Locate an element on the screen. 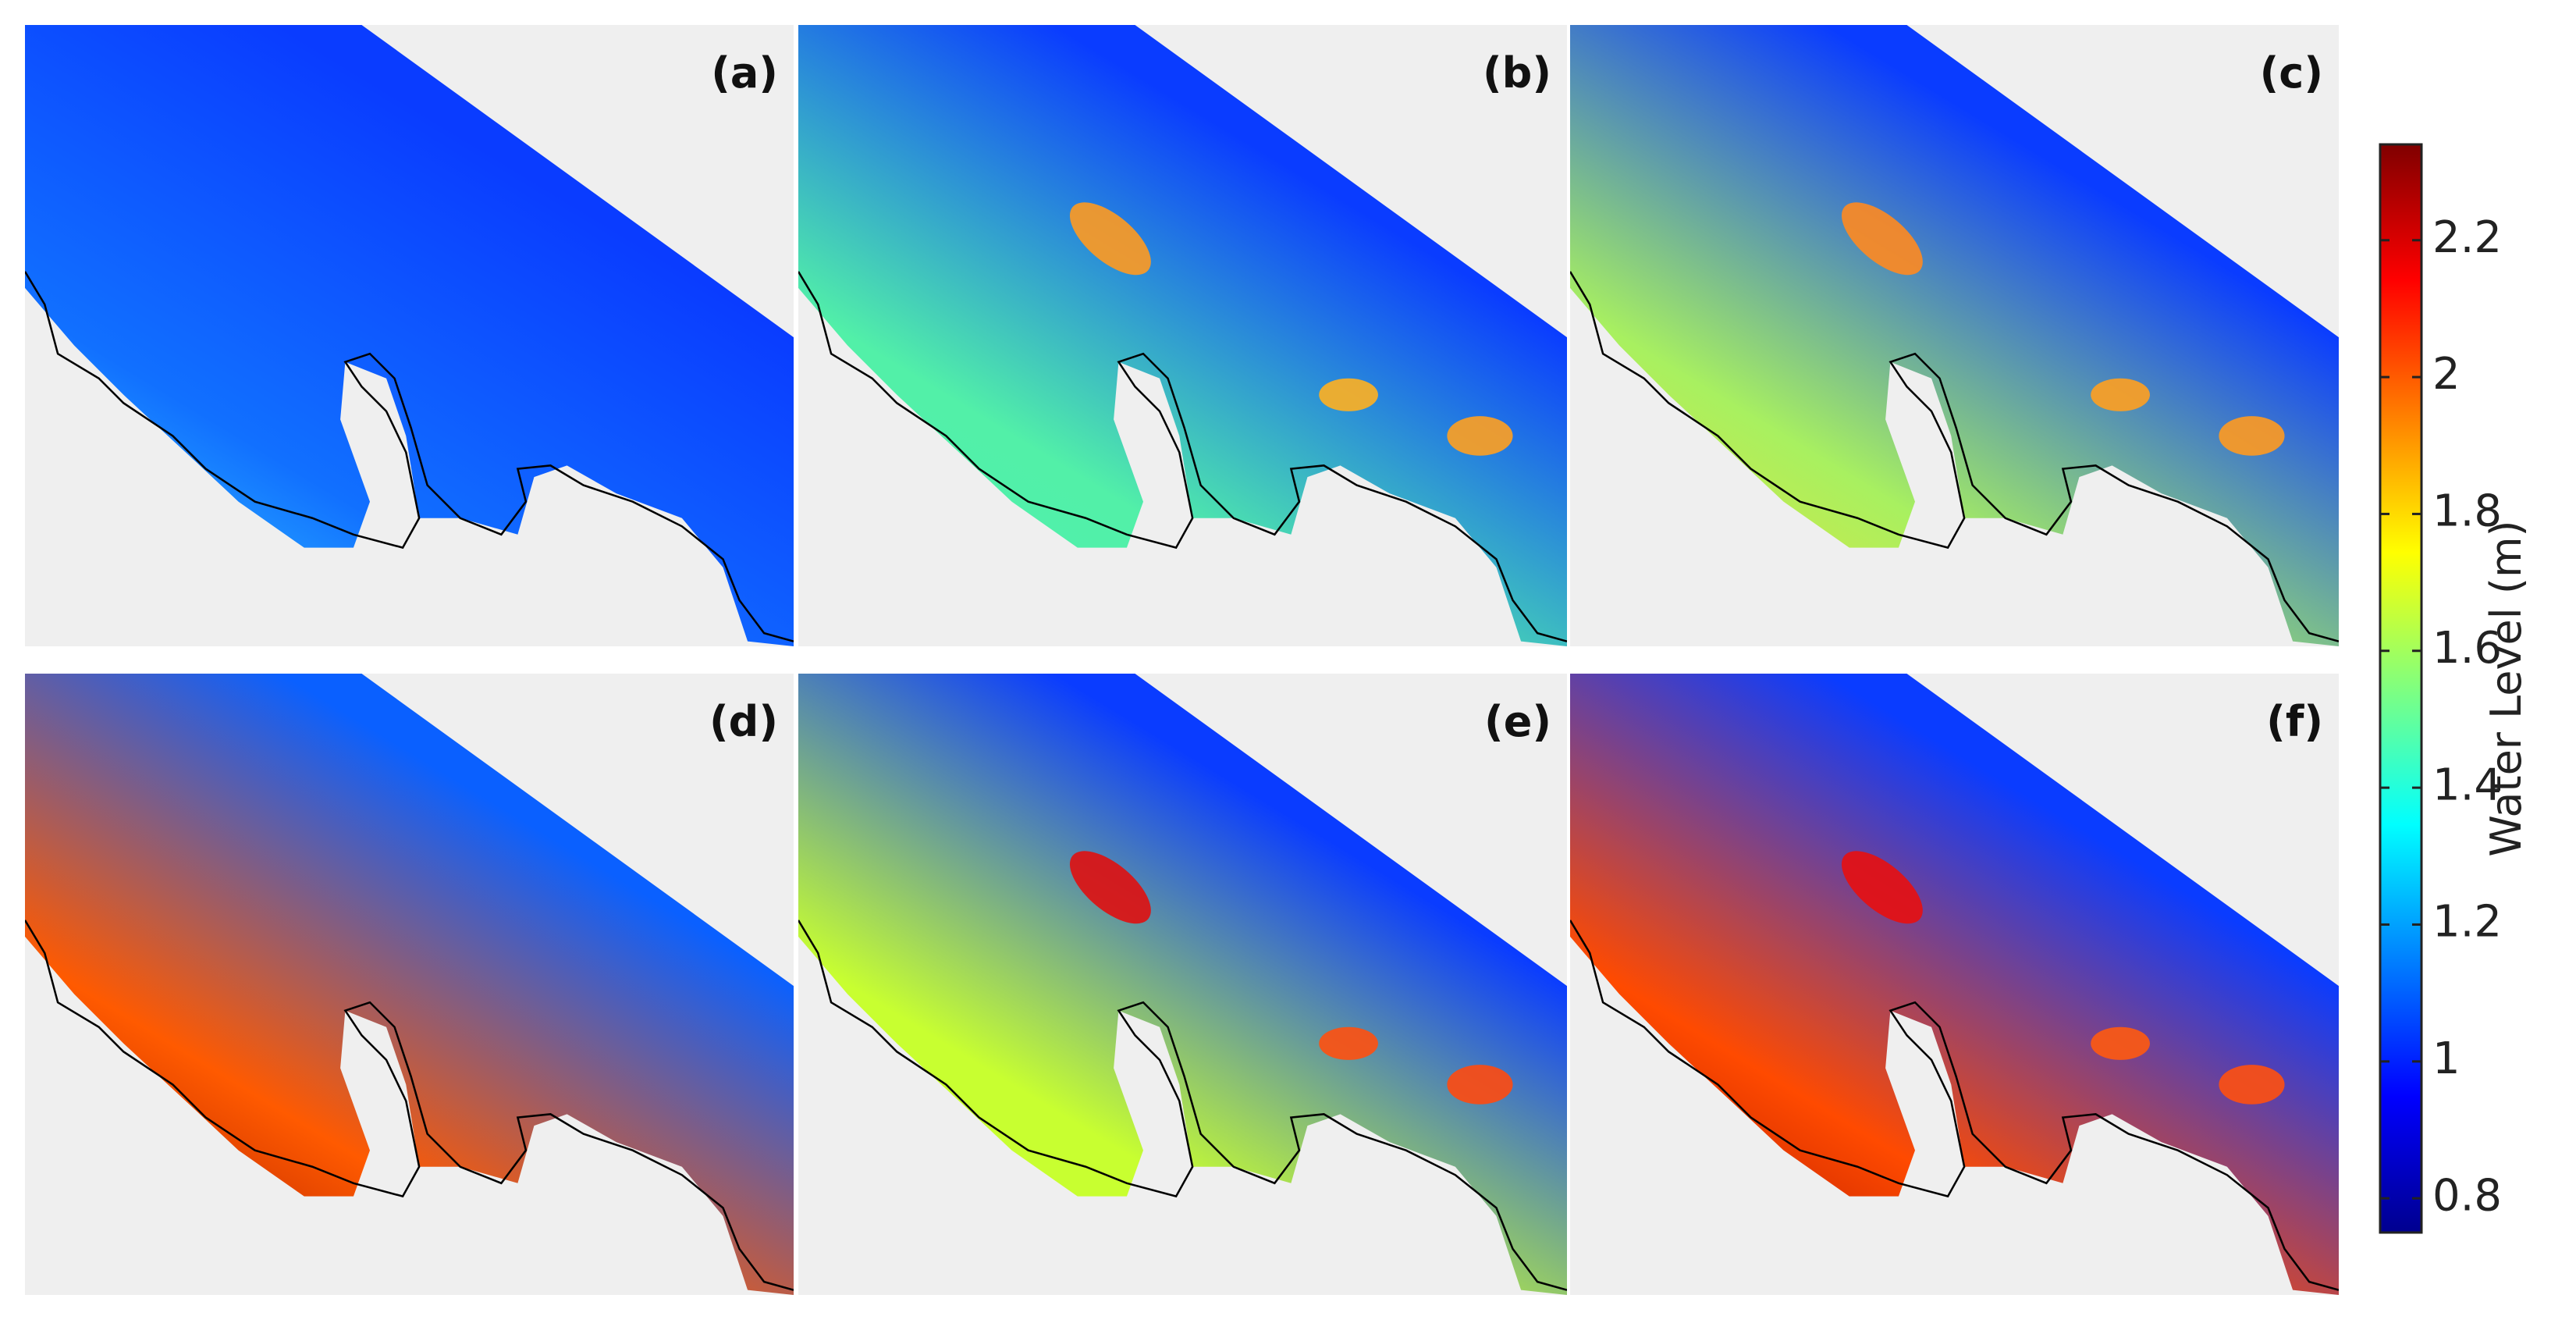 Image resolution: width=2576 pixels, height=1334 pixels. colorbar-tick-label: 1.8 is located at coordinates (2467, 511).